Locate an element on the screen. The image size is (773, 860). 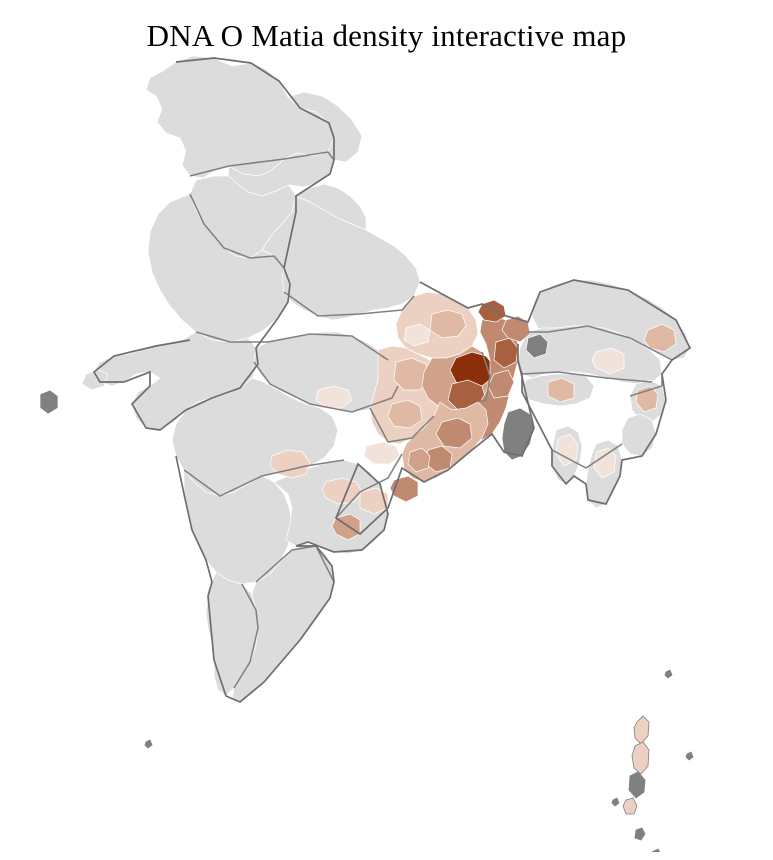
region-mp-shade-b is located at coordinates (342, 491).